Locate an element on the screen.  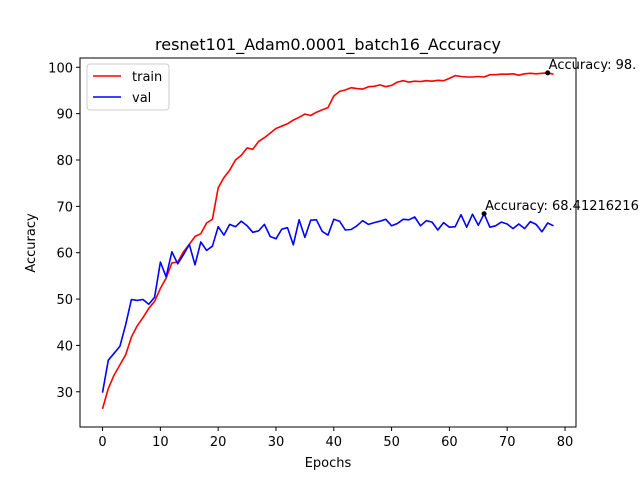
annotation-label-val: Accuracy: 68.41216216 is located at coordinates (562, 206).